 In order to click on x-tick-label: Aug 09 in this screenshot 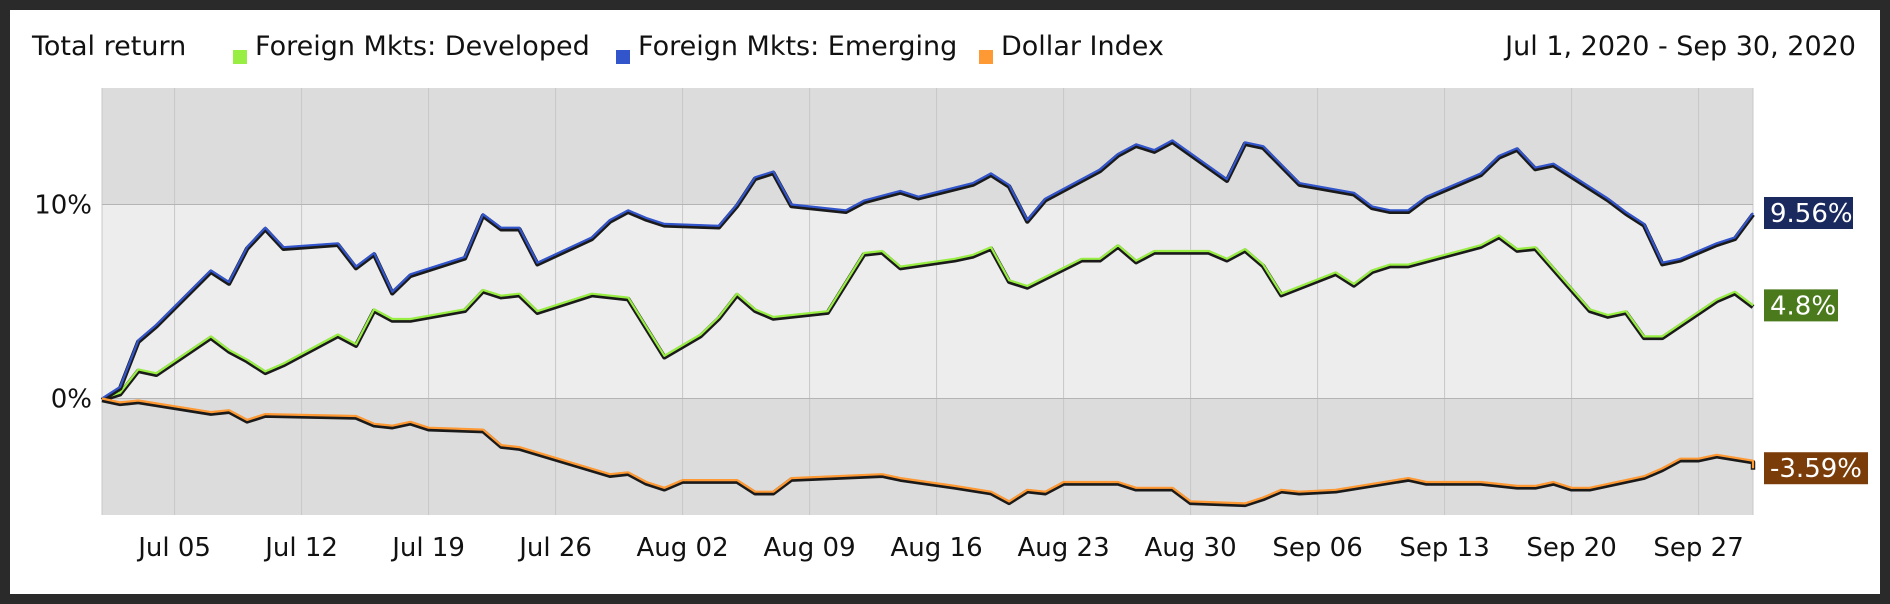, I will do `click(810, 548)`.